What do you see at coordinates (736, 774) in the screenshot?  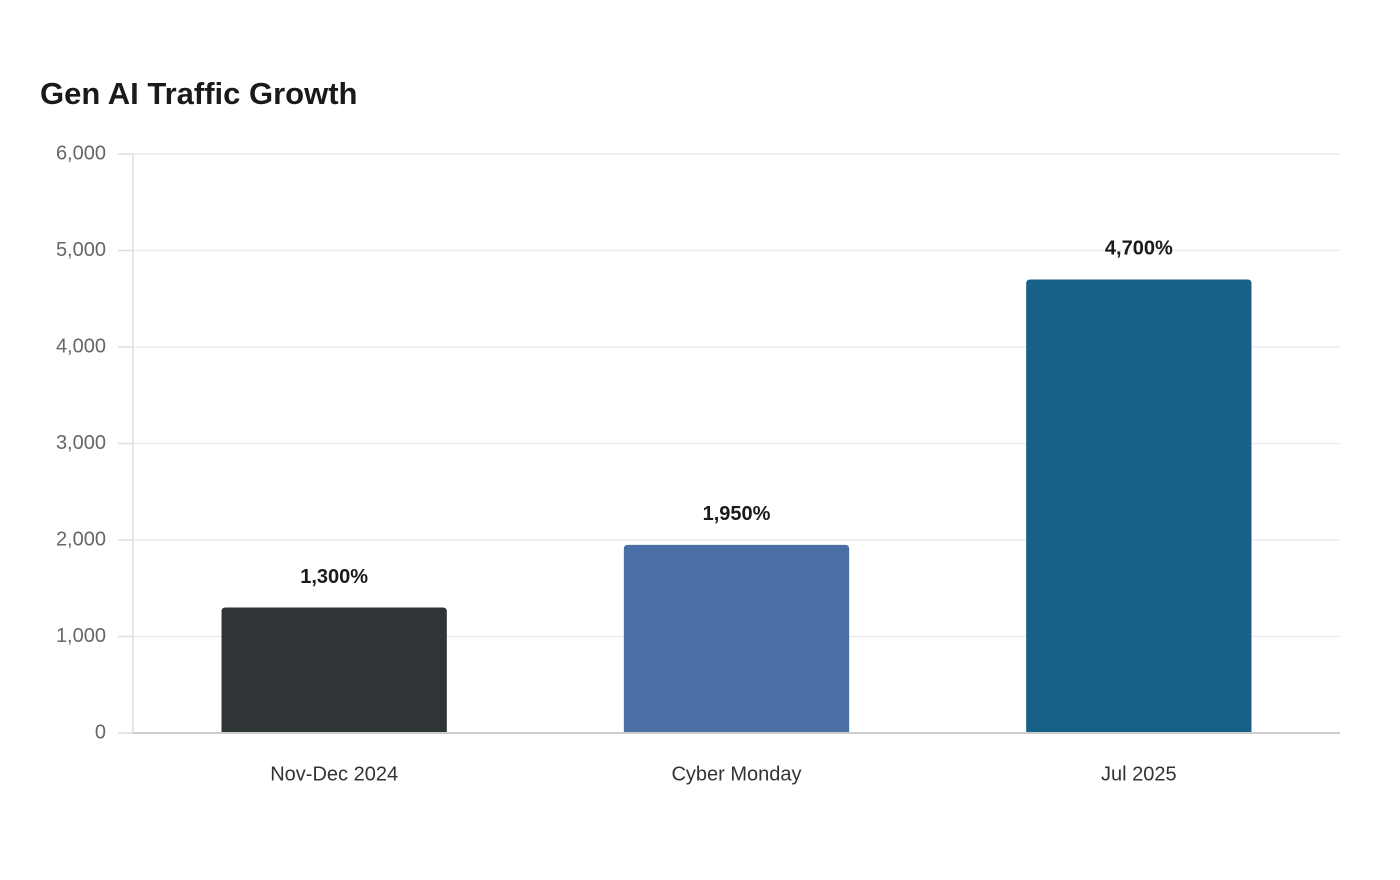 I see `x-tick-label: Cyber Monday` at bounding box center [736, 774].